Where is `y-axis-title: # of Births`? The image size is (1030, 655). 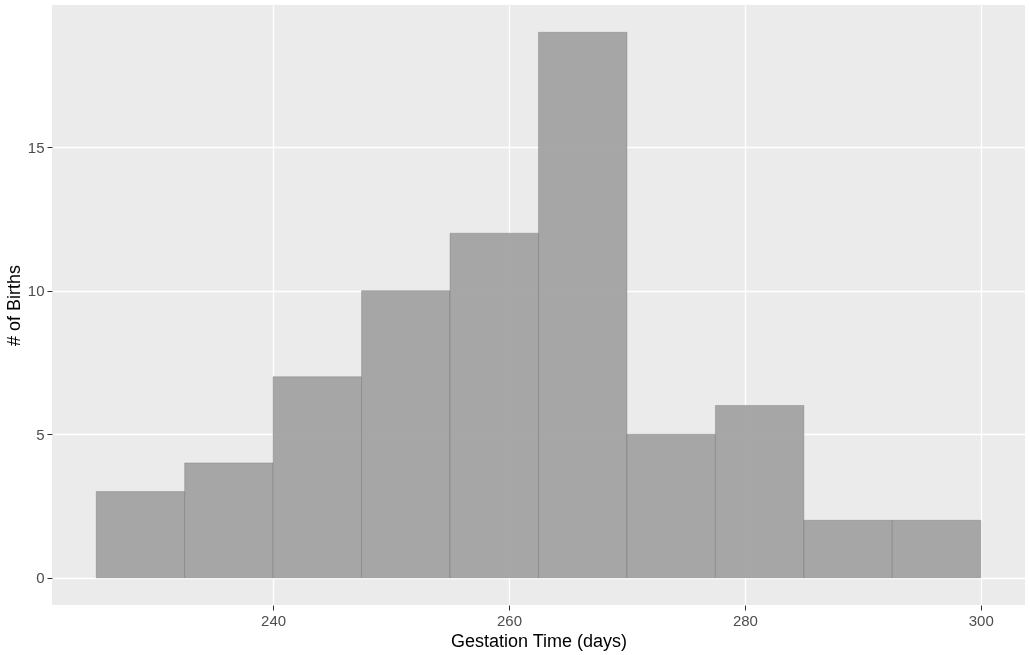
y-axis-title: # of Births is located at coordinates (13, 305).